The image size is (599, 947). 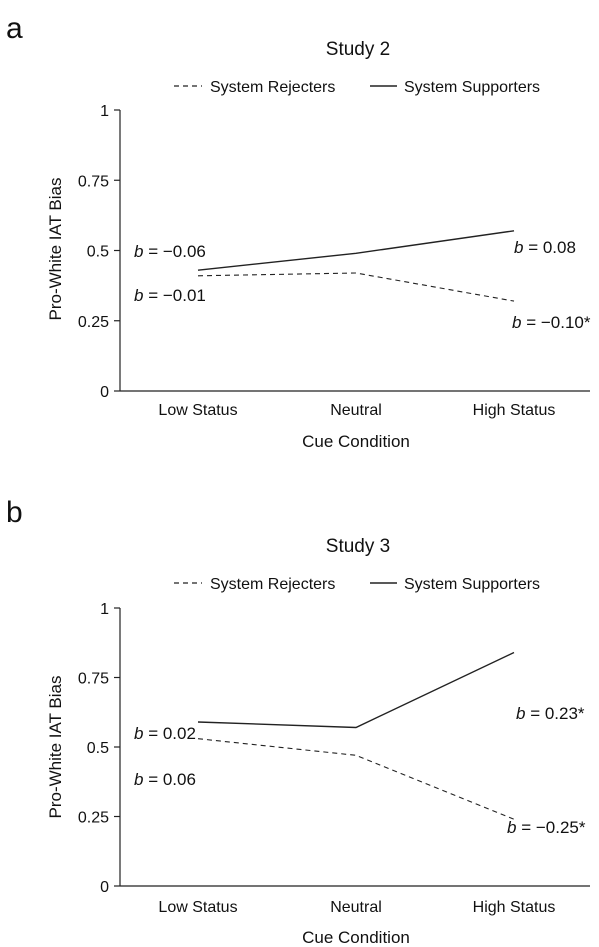 What do you see at coordinates (55, 747) in the screenshot?
I see `y-axis-label-b: Pro-White IAT Bias` at bounding box center [55, 747].